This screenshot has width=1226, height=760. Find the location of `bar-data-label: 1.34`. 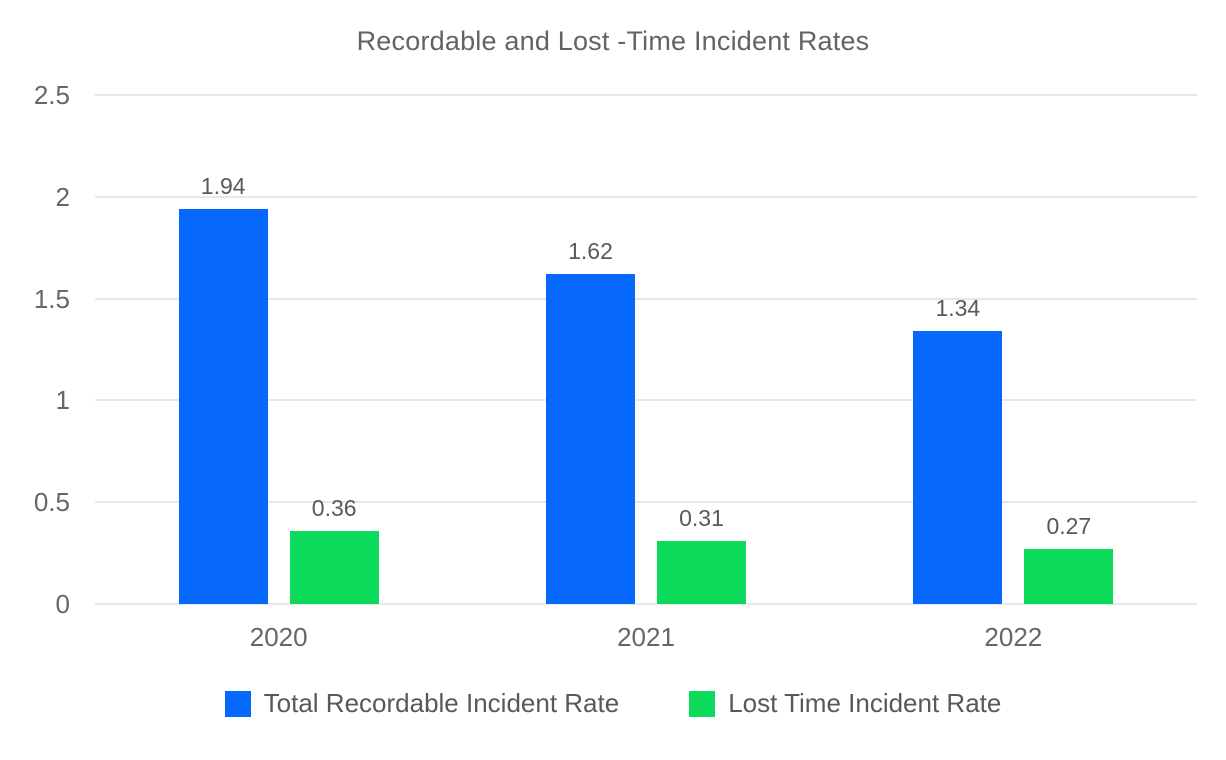

bar-data-label: 1.34 is located at coordinates (958, 308).